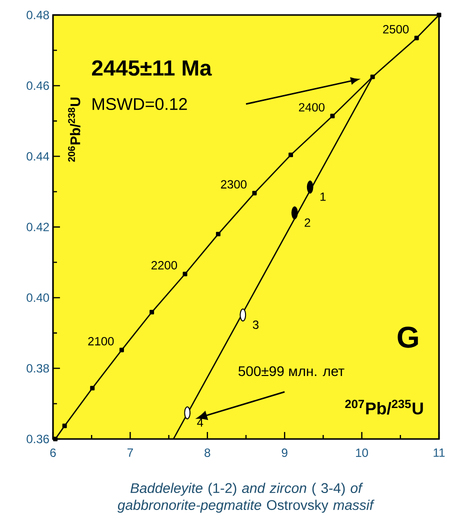 The height and width of the screenshot is (529, 450). I want to click on x-tick-label: 8, so click(207, 452).